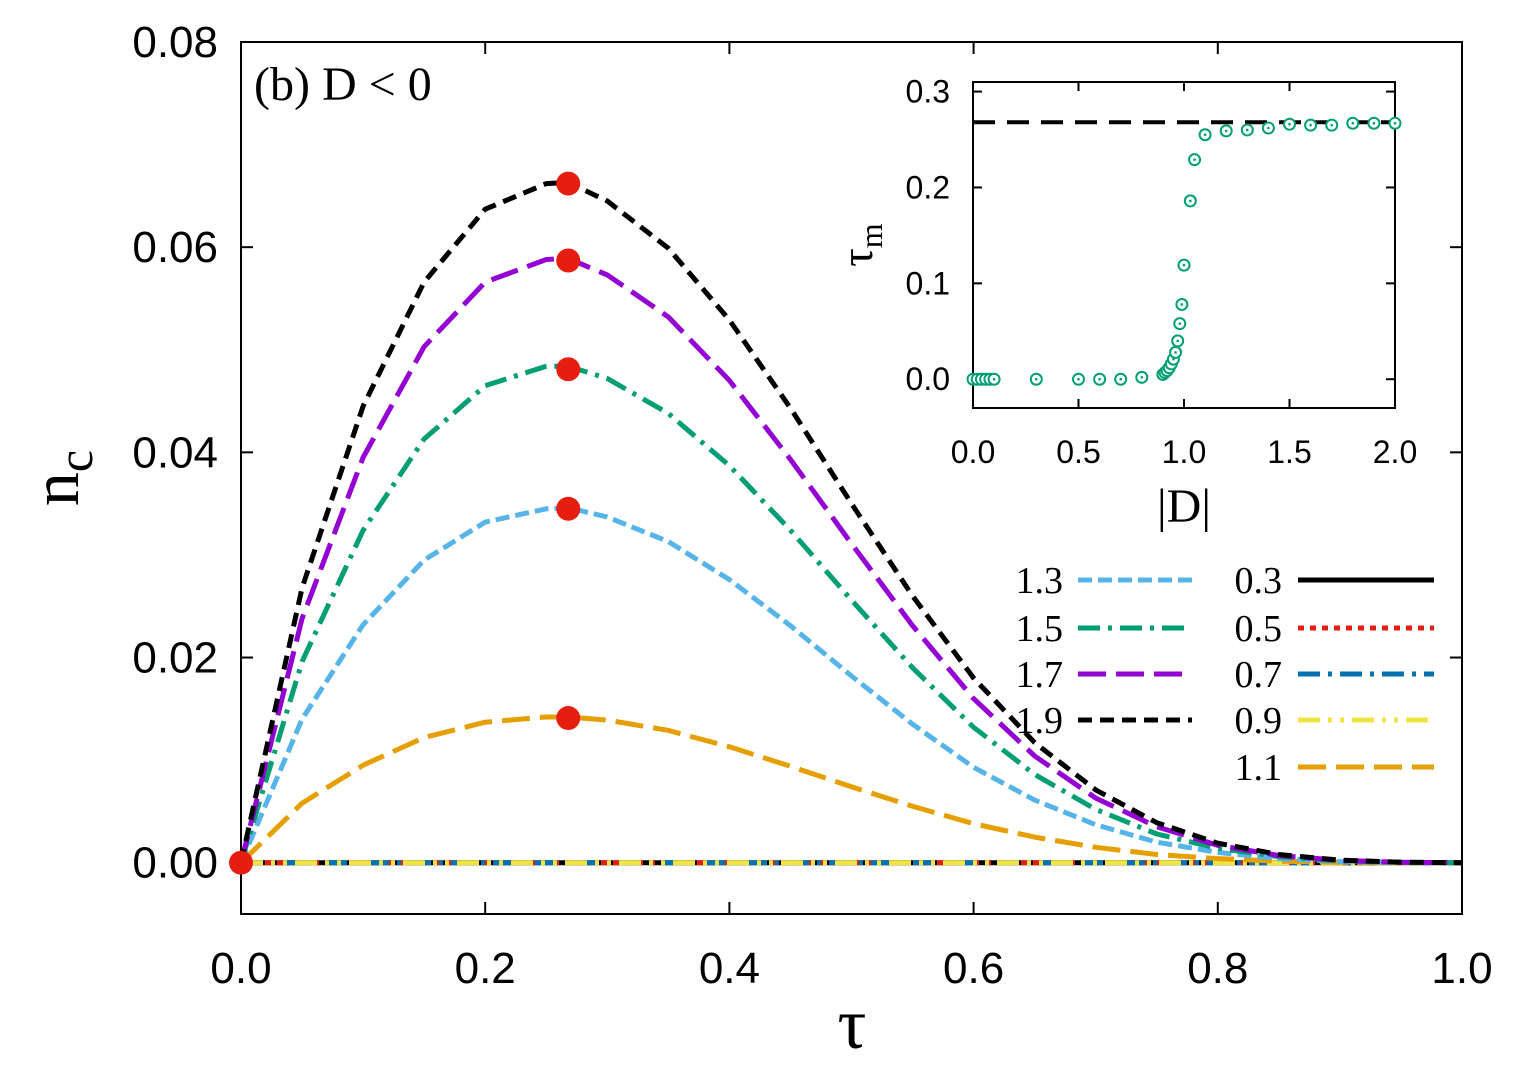 The height and width of the screenshot is (1071, 1529). I want to click on y-tick-label: 0.08, so click(175, 42).